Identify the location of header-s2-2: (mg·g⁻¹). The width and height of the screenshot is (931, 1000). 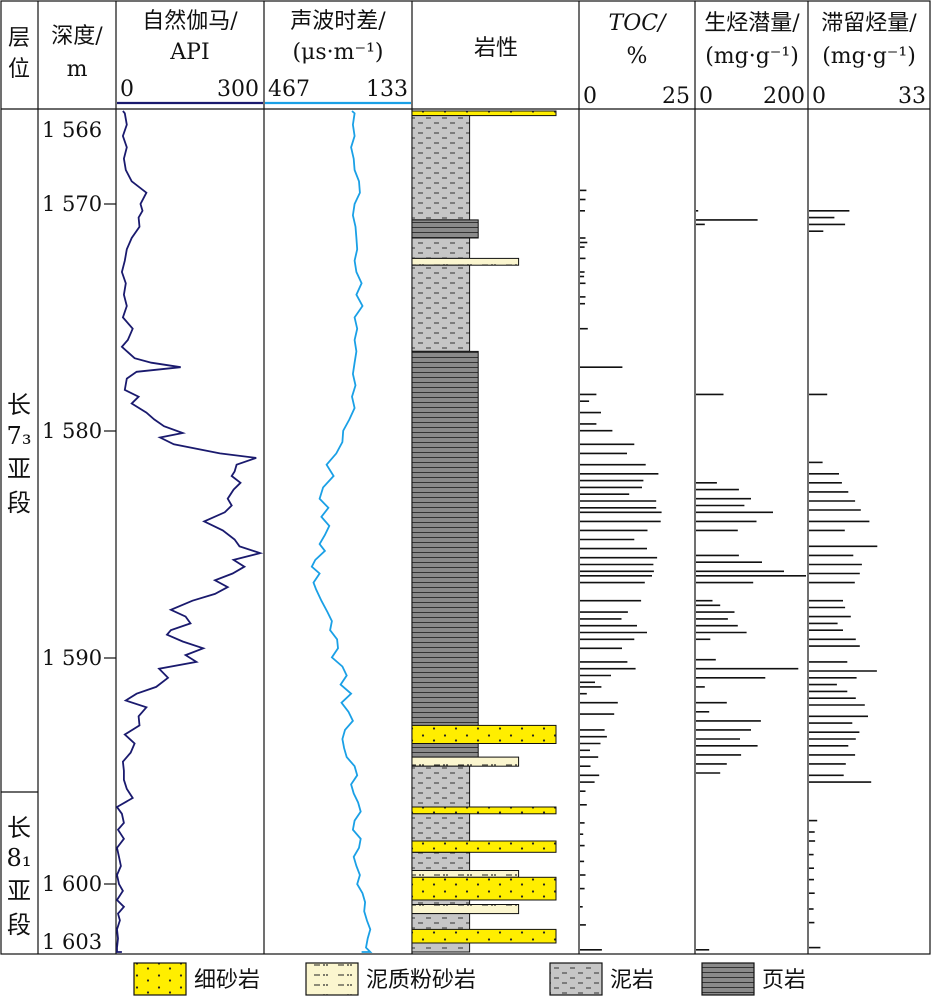
(752, 56).